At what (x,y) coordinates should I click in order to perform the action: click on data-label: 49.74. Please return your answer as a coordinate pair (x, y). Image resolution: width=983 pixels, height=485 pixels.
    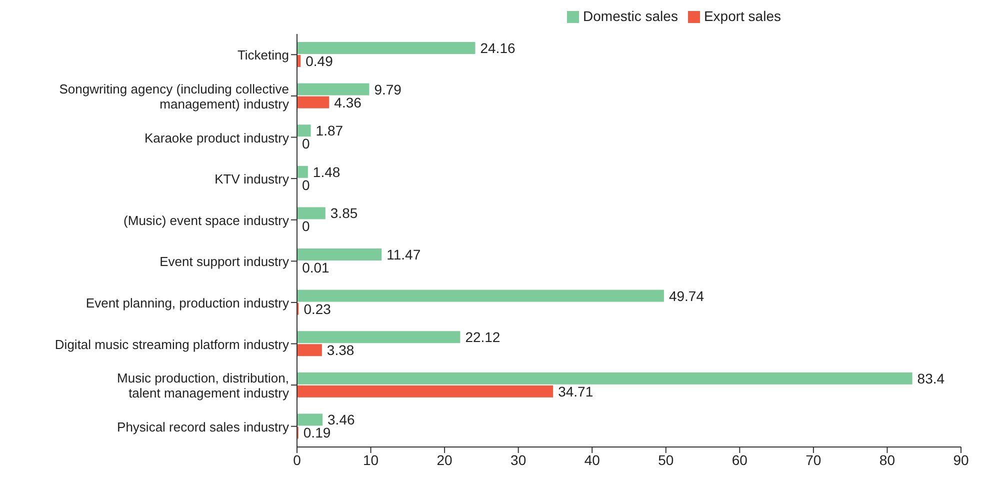
    Looking at the image, I should click on (686, 296).